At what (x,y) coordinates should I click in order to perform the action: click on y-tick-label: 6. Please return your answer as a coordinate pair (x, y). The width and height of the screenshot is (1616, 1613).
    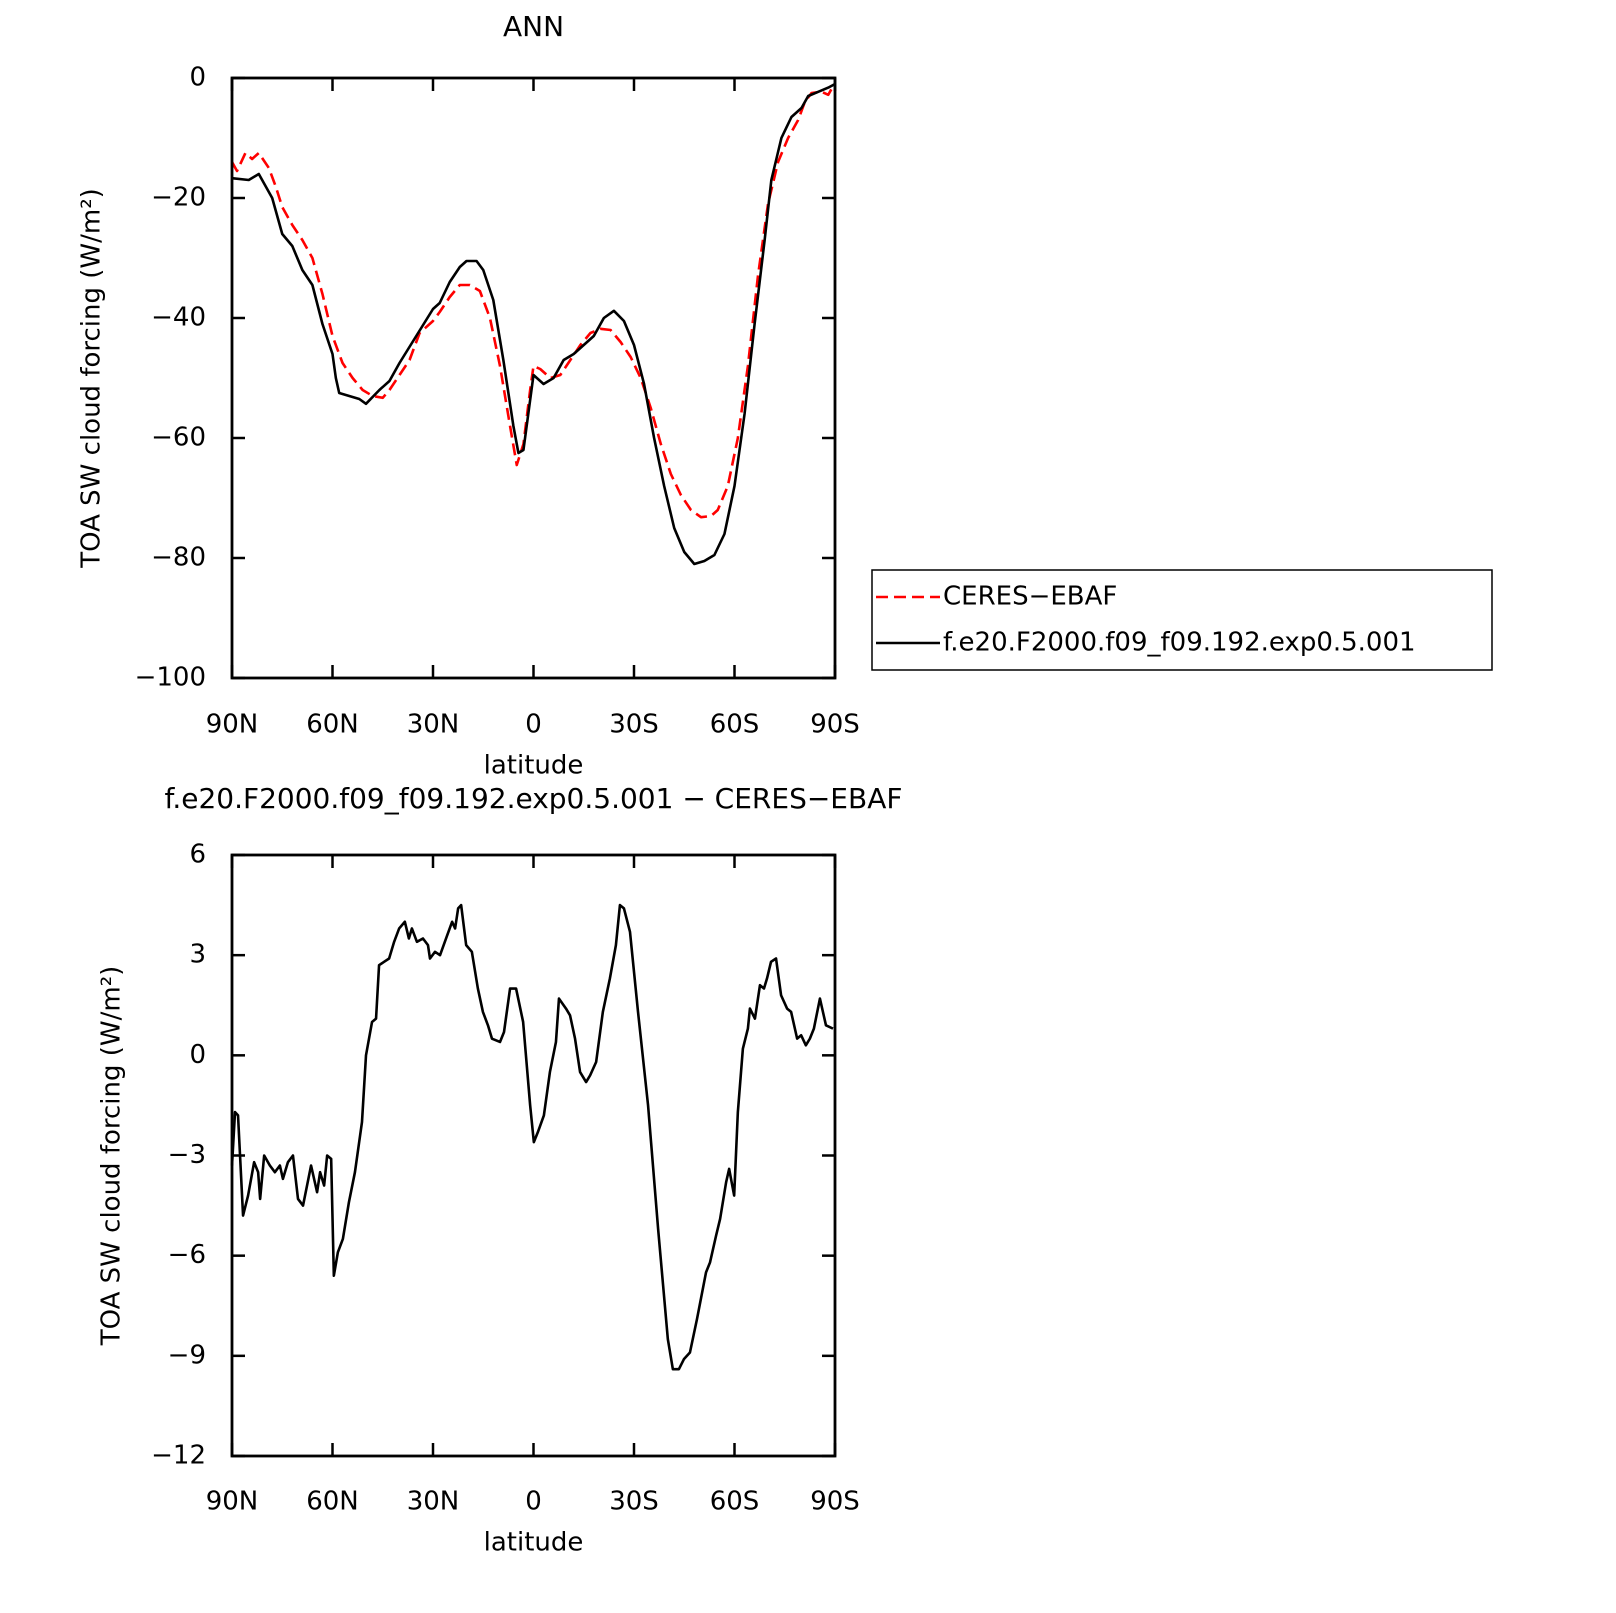
    Looking at the image, I should click on (197, 855).